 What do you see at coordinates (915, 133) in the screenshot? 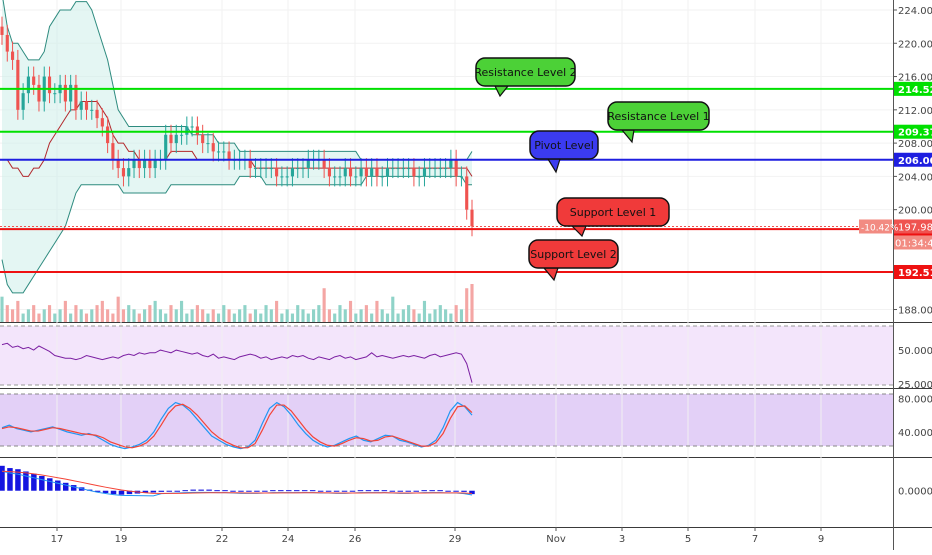
I see `level-price-label: 209.37` at bounding box center [915, 133].